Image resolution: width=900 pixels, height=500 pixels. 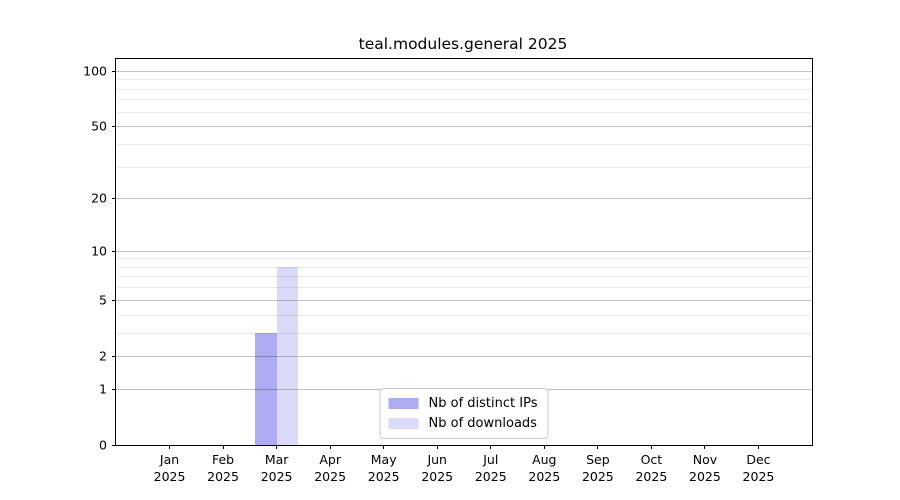 What do you see at coordinates (705, 447) in the screenshot?
I see `x-tick-nov` at bounding box center [705, 447].